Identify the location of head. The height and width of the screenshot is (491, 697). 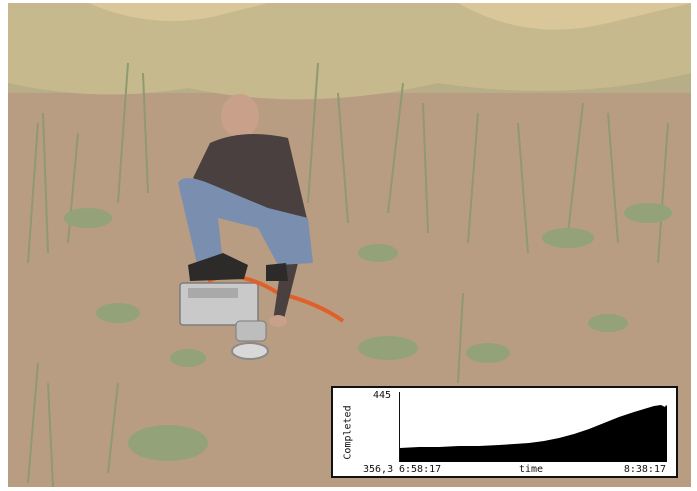
(240, 116).